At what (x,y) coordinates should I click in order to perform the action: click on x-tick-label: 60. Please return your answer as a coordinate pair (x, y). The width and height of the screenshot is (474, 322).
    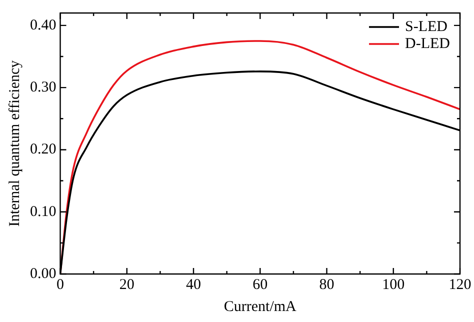
    Looking at the image, I should click on (260, 284).